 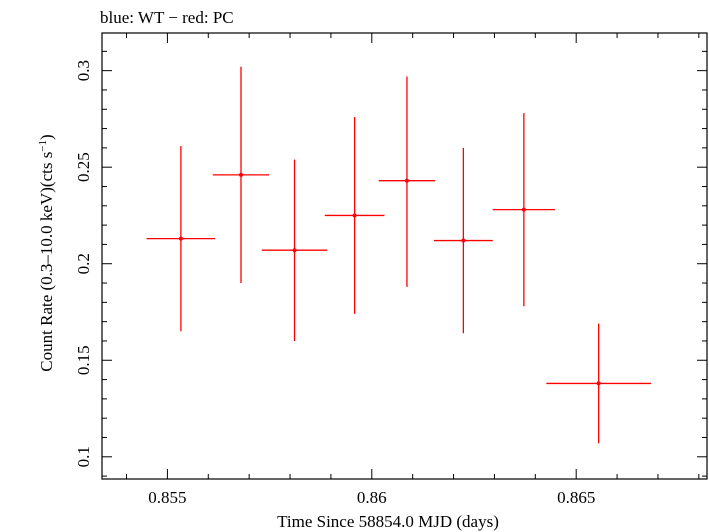 What do you see at coordinates (388, 521) in the screenshot?
I see `x-axis-label: Time Since 58854.0 MJD (days)` at bounding box center [388, 521].